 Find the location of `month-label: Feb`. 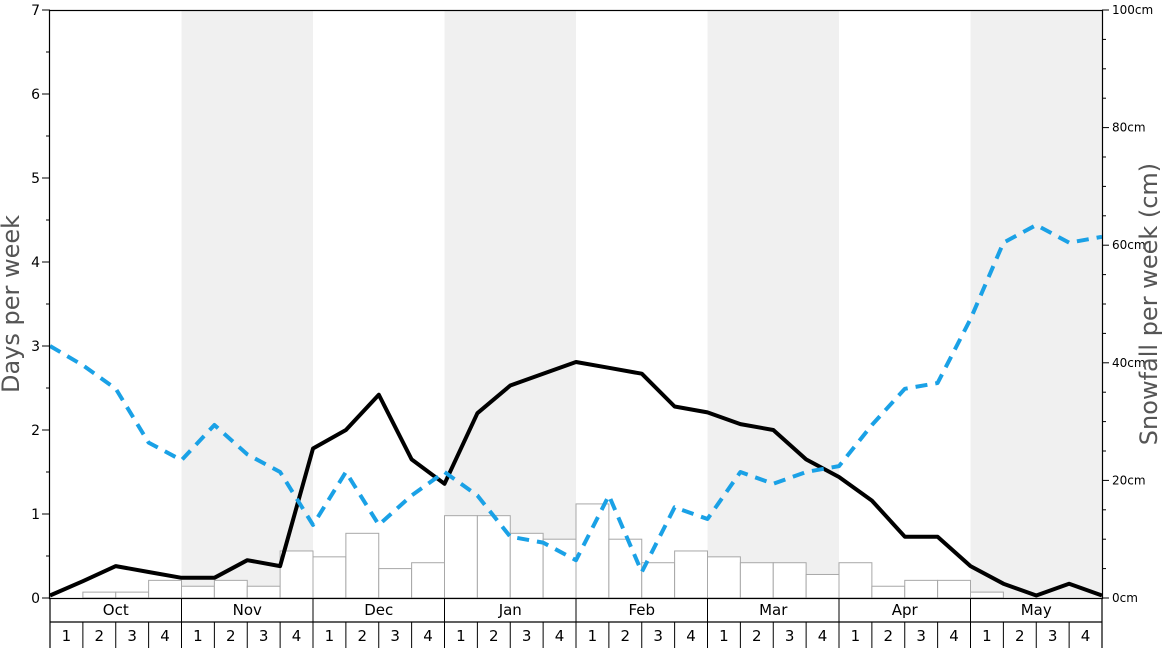

month-label: Feb is located at coordinates (641, 610).